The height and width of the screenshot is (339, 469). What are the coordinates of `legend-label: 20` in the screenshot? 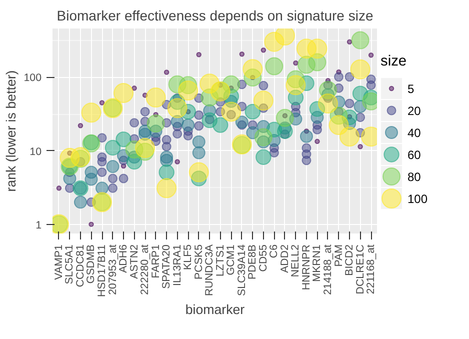 It's located at (415, 111).